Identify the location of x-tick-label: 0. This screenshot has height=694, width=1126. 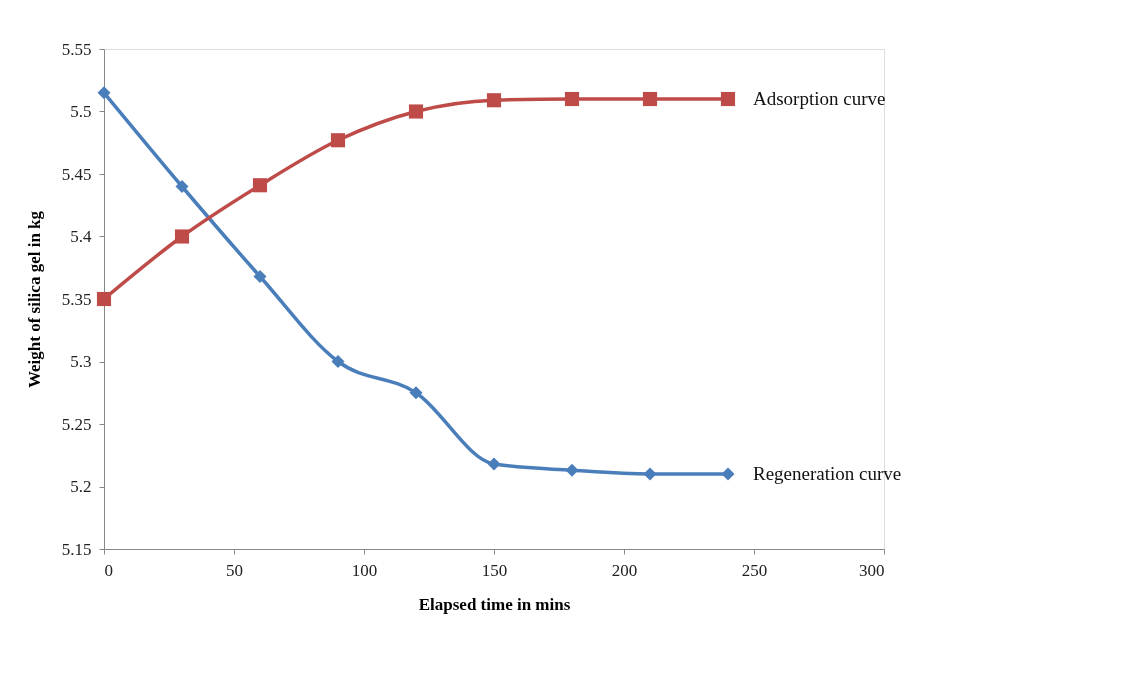
(108, 570).